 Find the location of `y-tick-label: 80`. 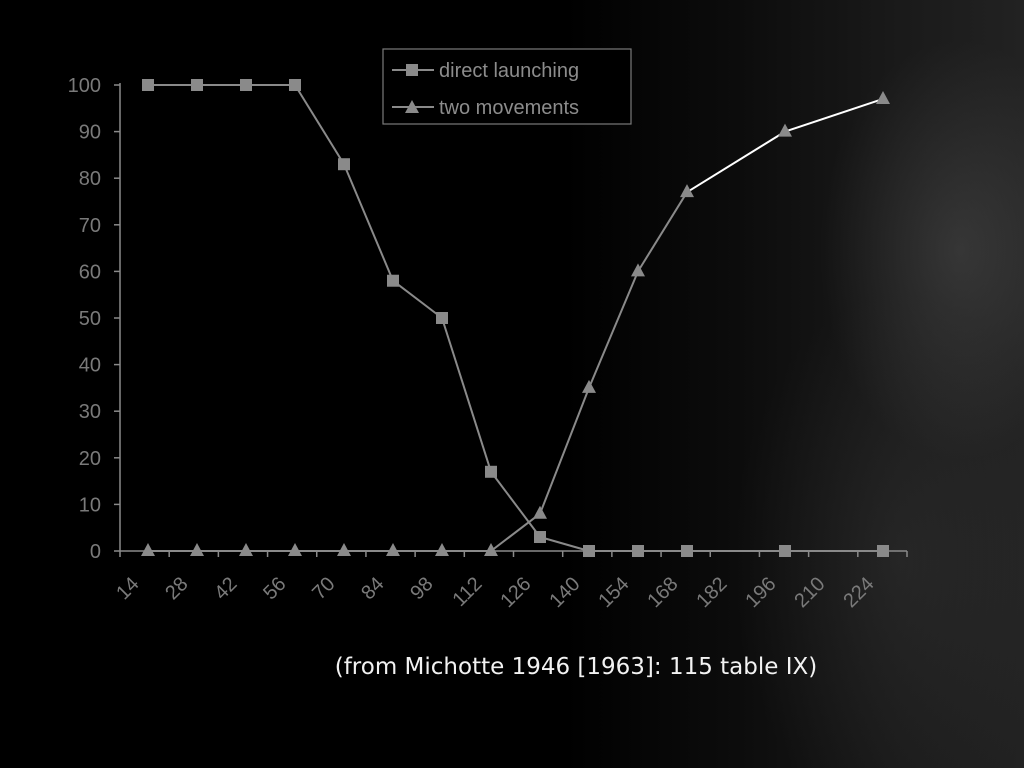

y-tick-label: 80 is located at coordinates (90, 179).